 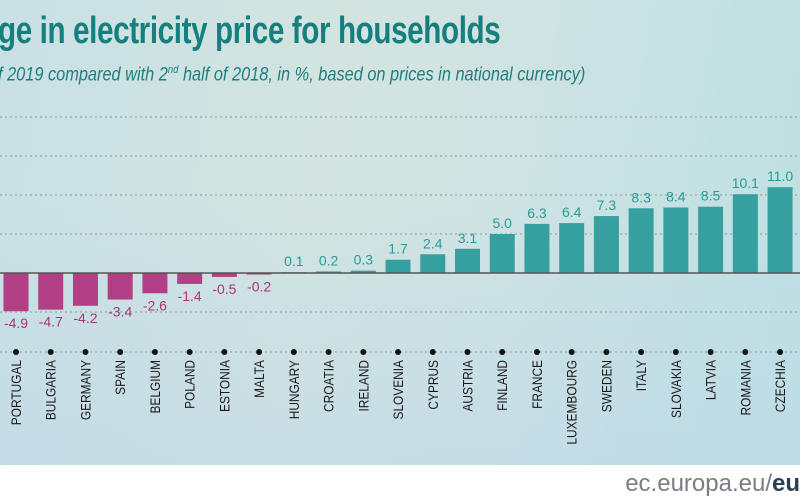 I want to click on data-label: -4.7, so click(x=51, y=322).